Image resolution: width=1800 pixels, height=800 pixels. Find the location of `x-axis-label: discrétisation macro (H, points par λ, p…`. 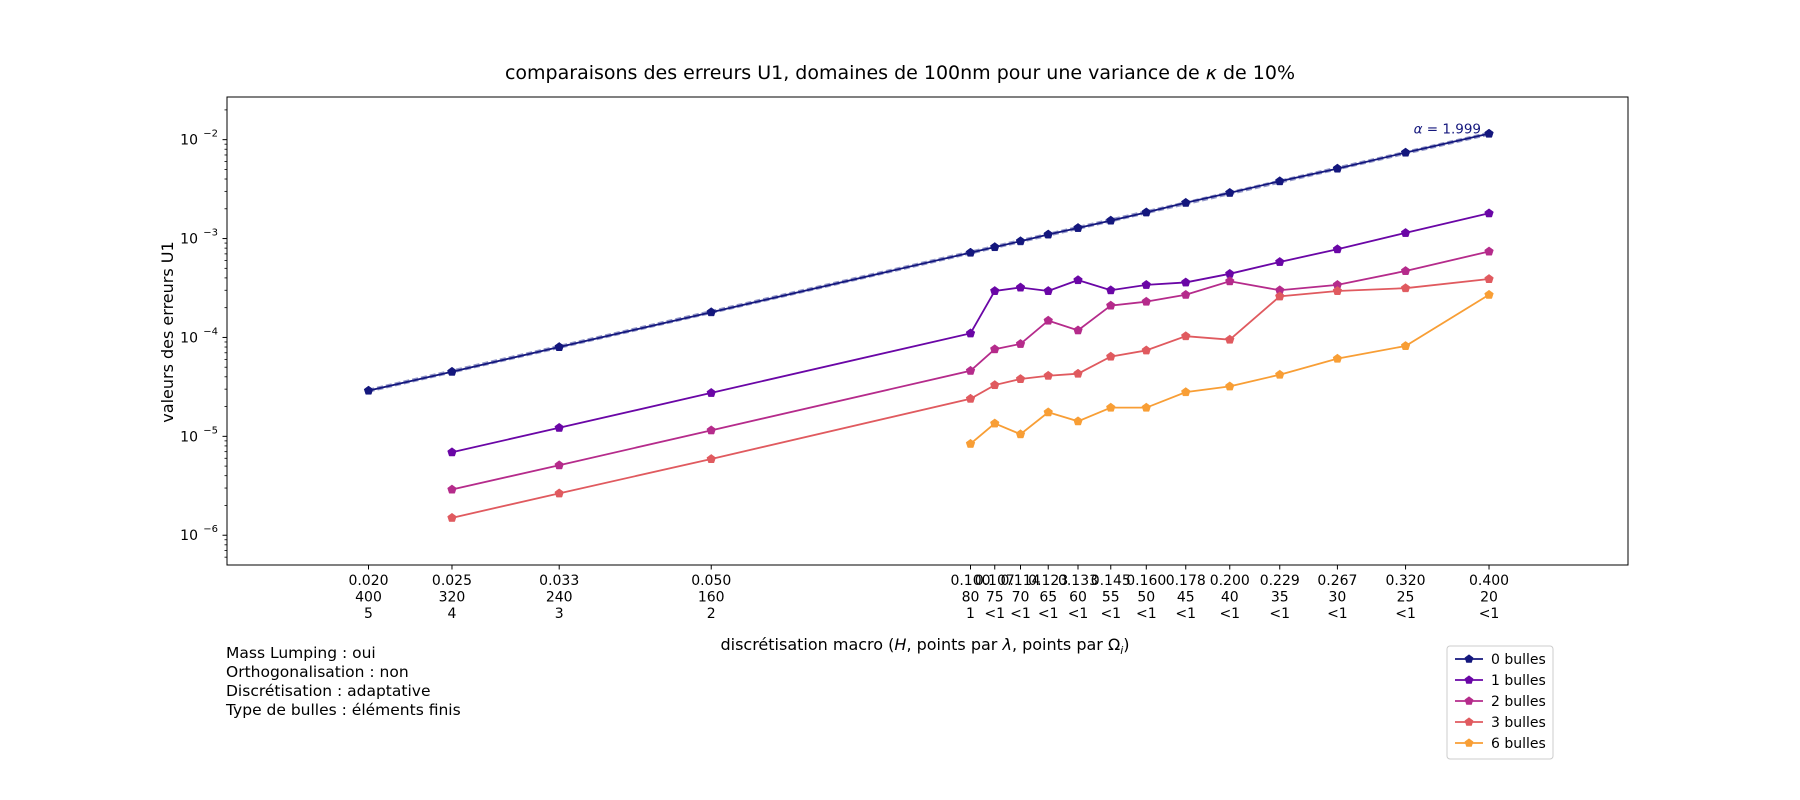

x-axis-label: discrétisation macro (H, points par λ, p… is located at coordinates (924, 646).